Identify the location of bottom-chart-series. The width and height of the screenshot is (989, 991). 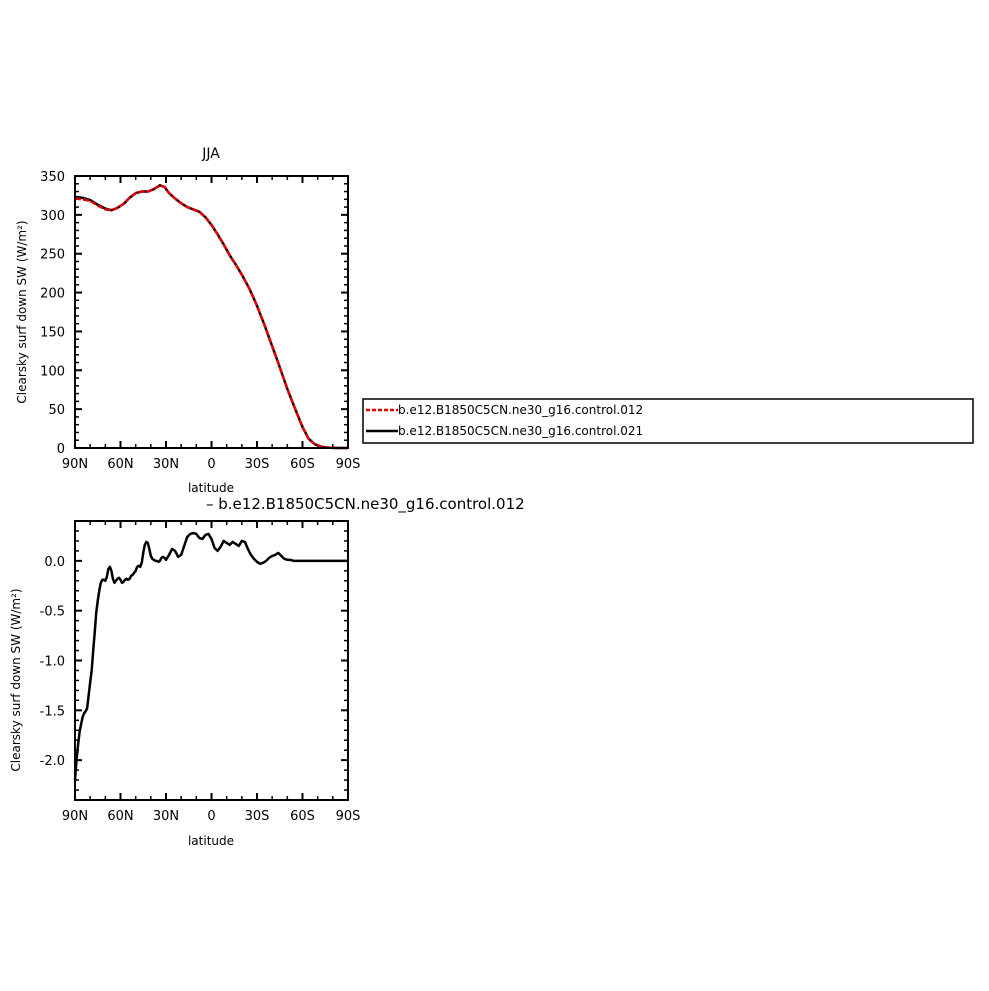
(210, 656).